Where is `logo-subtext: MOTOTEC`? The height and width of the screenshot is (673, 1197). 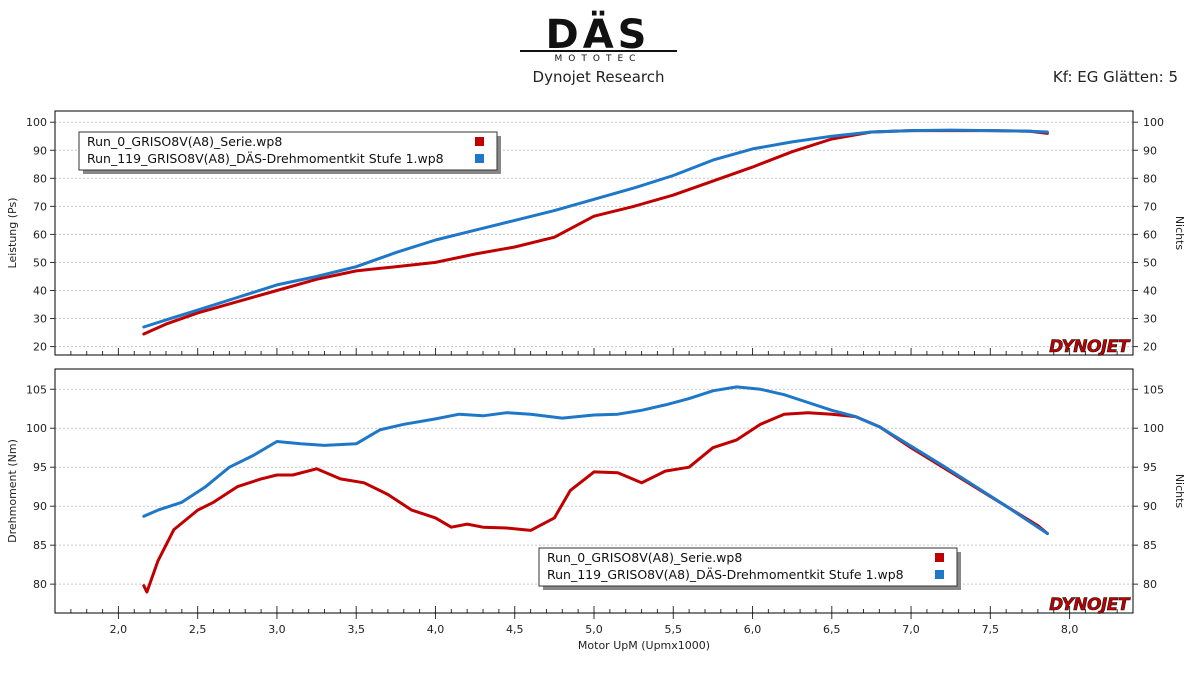
logo-subtext: MOTOTEC is located at coordinates (598, 59).